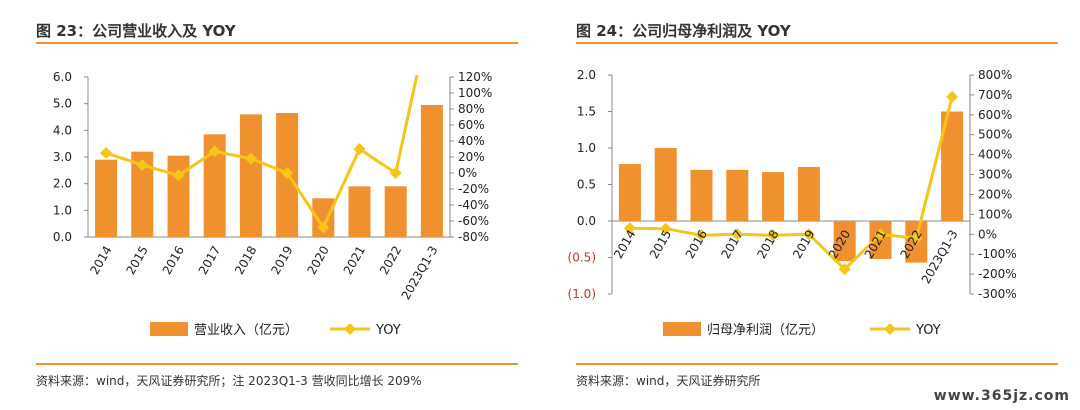  I want to click on right-tick-label: 200%, so click(995, 194).